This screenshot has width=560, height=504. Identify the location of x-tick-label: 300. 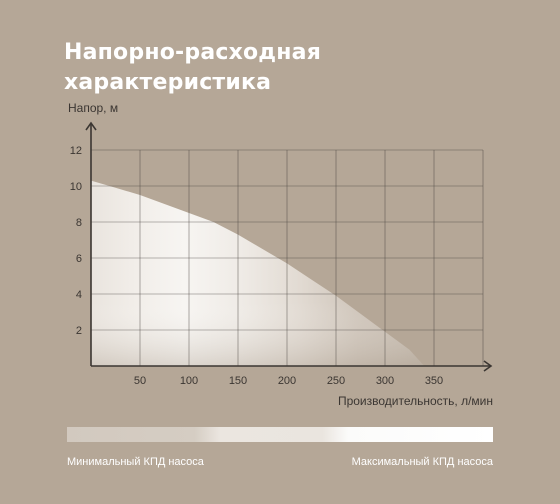
(385, 381).